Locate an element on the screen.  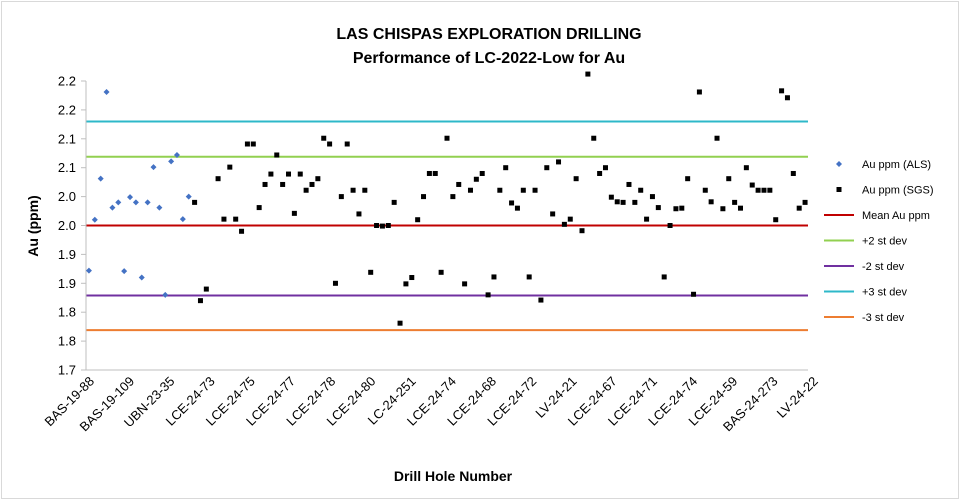
y-tick-label: 1.7 is located at coordinates (67, 370).